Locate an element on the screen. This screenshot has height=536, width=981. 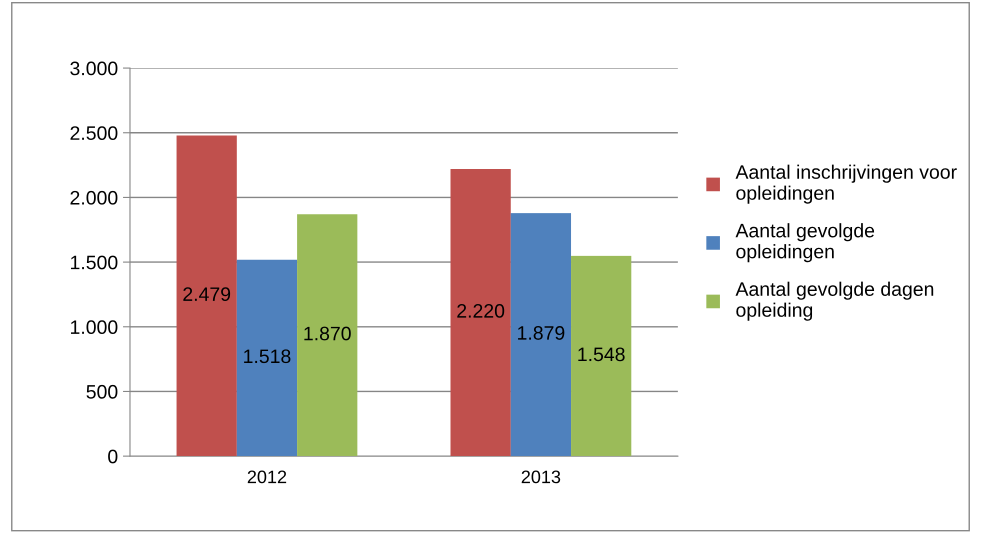
y-tick-label: 3.000 is located at coordinates (94, 69).